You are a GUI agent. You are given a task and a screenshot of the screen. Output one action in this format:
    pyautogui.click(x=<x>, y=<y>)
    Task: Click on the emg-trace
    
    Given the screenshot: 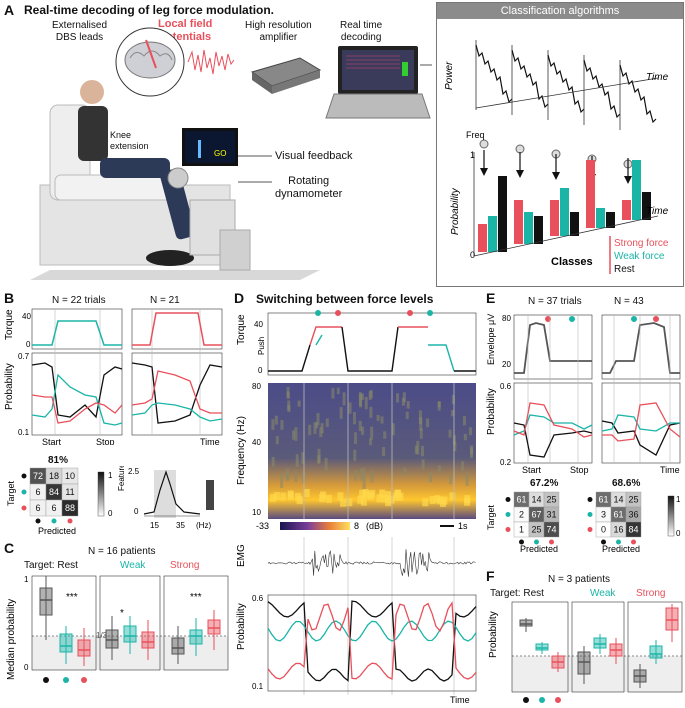 What is the action you would take?
    pyautogui.click(x=371, y=563)
    